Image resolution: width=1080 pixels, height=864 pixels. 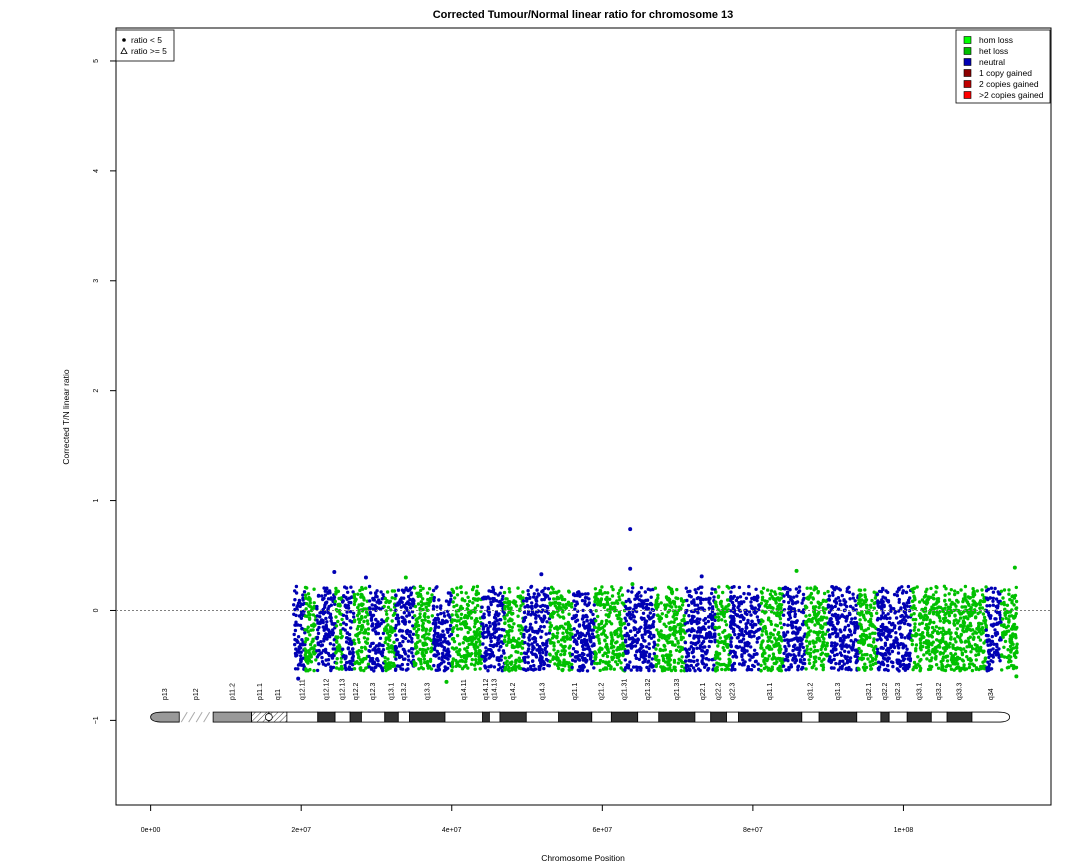 What do you see at coordinates (655, 605) in the screenshot?
I see `data-points` at bounding box center [655, 605].